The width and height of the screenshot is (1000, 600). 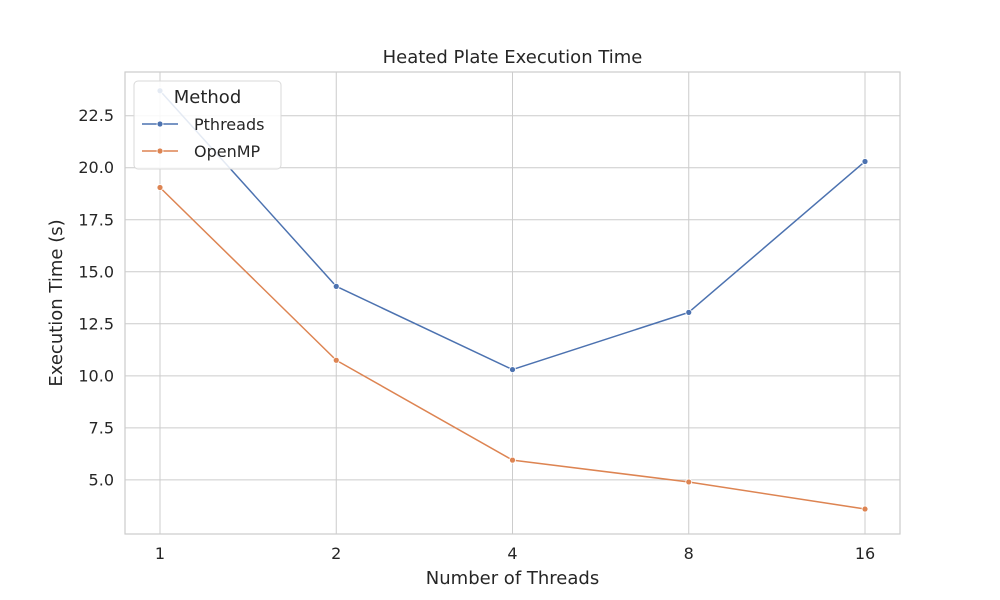 I want to click on legend: Method Pthreads OpenMP, so click(x=207, y=125).